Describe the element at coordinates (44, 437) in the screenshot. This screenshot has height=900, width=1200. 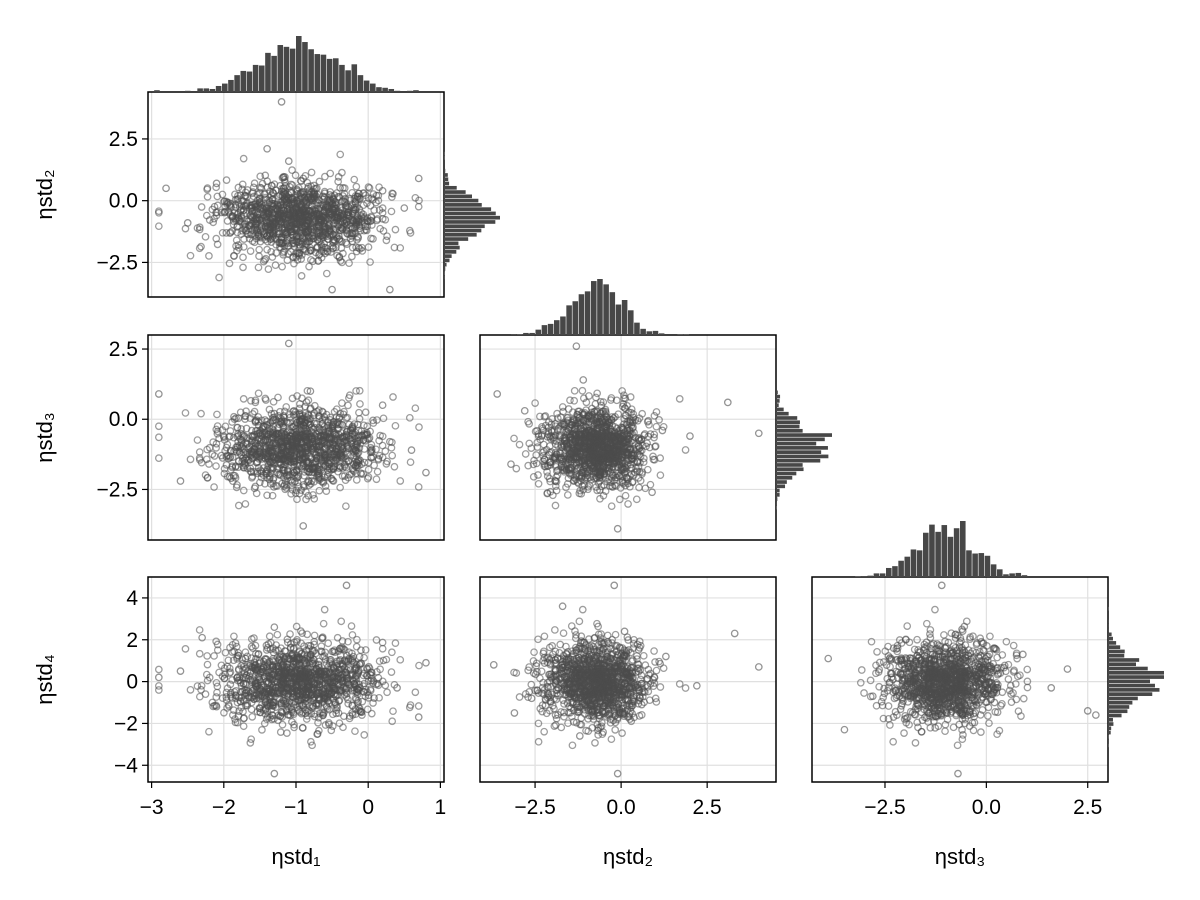
I see `y-axis-label: ηstd₃` at that location.